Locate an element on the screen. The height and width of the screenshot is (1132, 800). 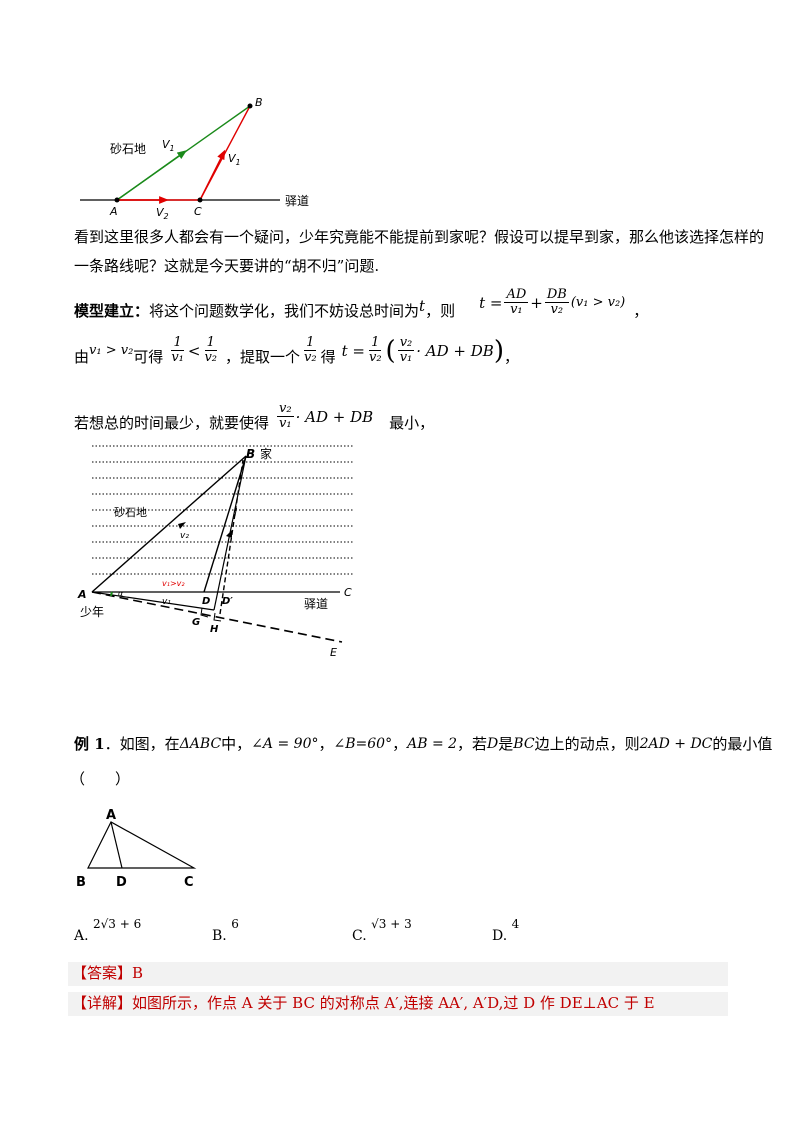
label-V1-red: V1 is located at coordinates (234, 159).